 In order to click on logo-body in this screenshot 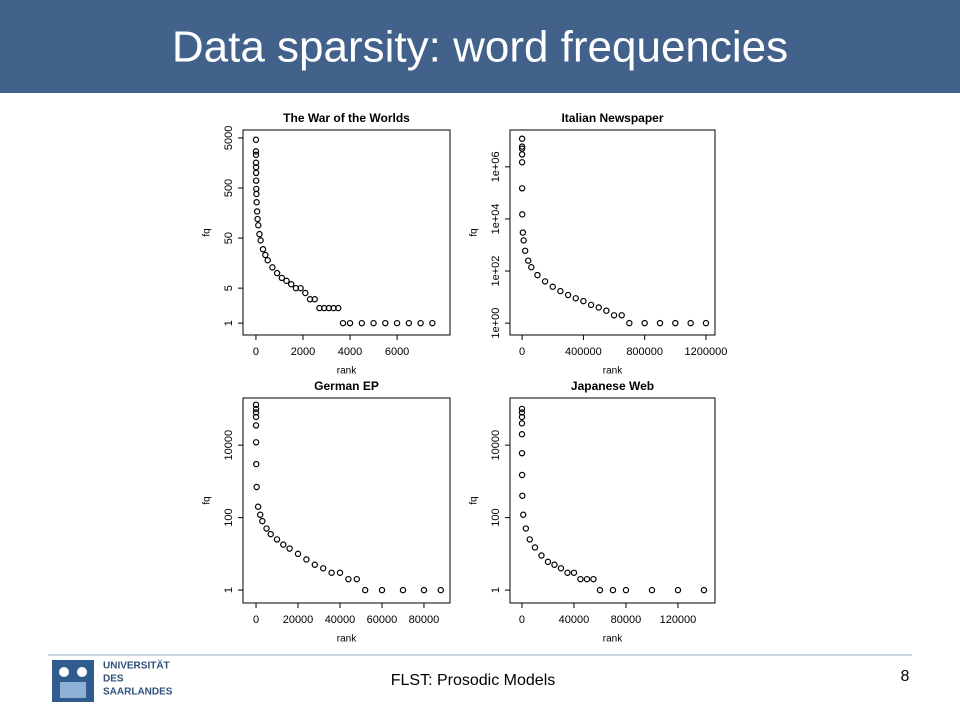, I will do `click(73, 690)`.